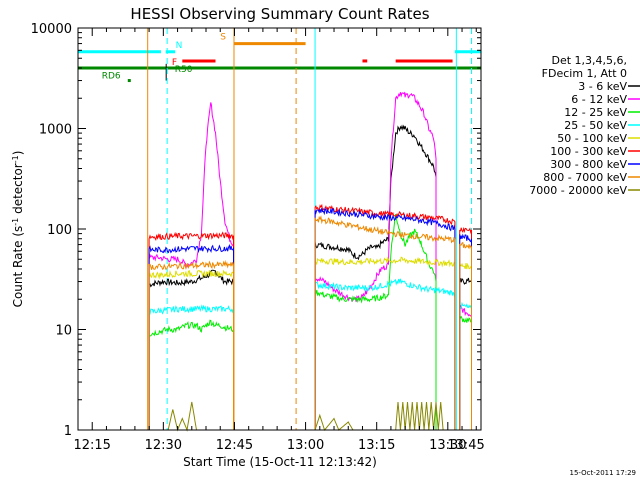 The height and width of the screenshot is (480, 640). I want to click on ylabel-exp1: -1, so click(15, 222).